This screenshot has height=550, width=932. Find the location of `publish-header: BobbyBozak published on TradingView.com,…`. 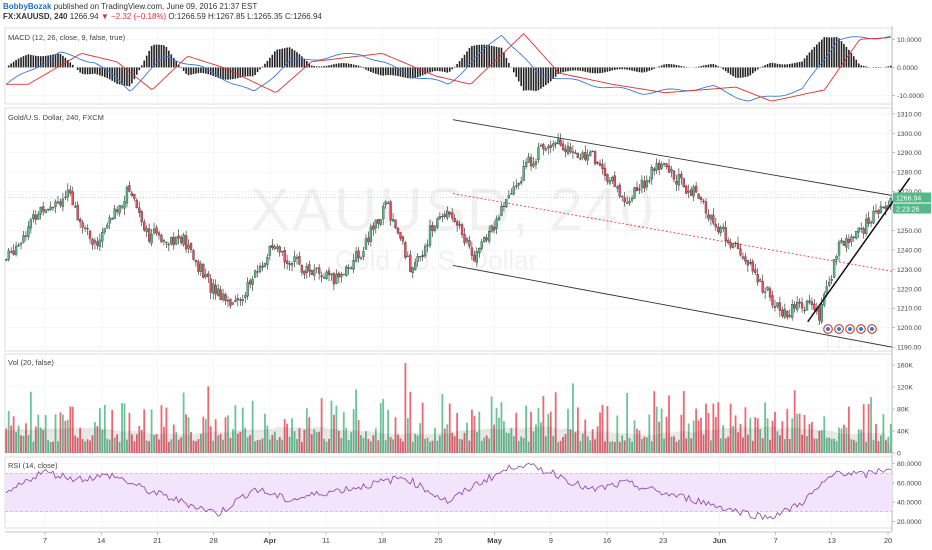

publish-header: BobbyBozak published on TradingView.com,… is located at coordinates (130, 7).